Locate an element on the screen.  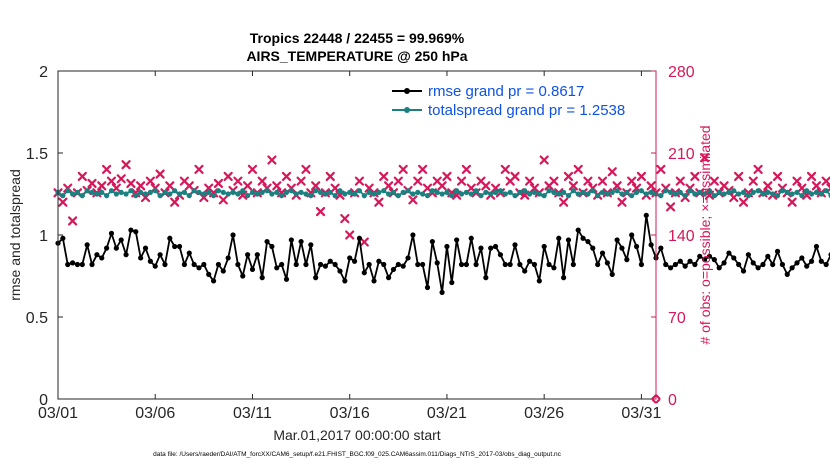
y-left-tick-label: 0.5 is located at coordinates (37, 318).